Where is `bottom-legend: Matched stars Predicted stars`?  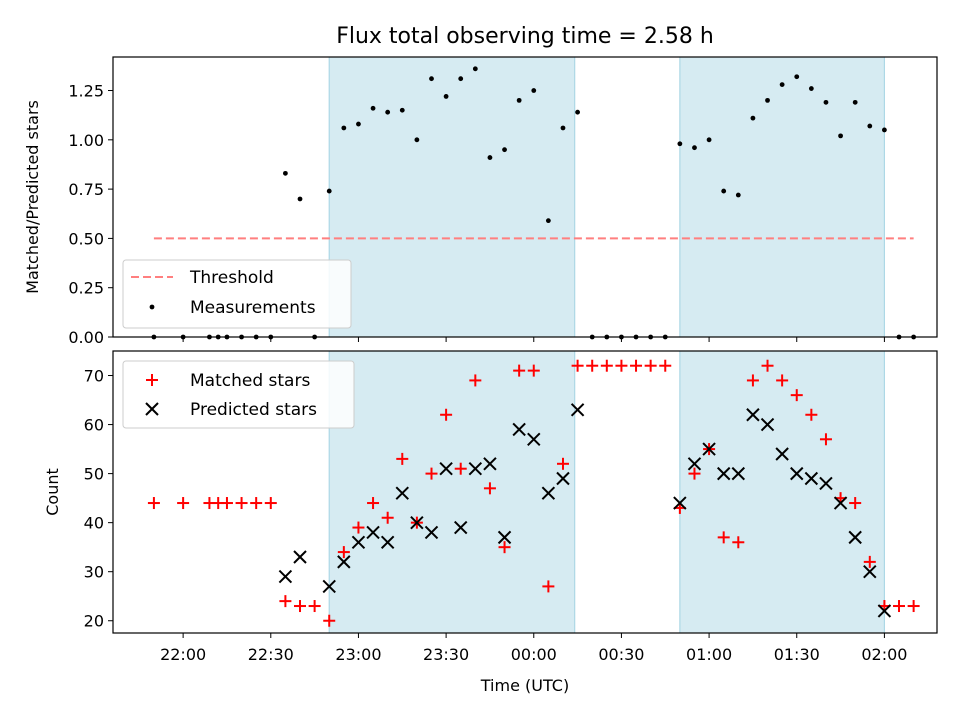 bottom-legend: Matched stars Predicted stars is located at coordinates (238, 394).